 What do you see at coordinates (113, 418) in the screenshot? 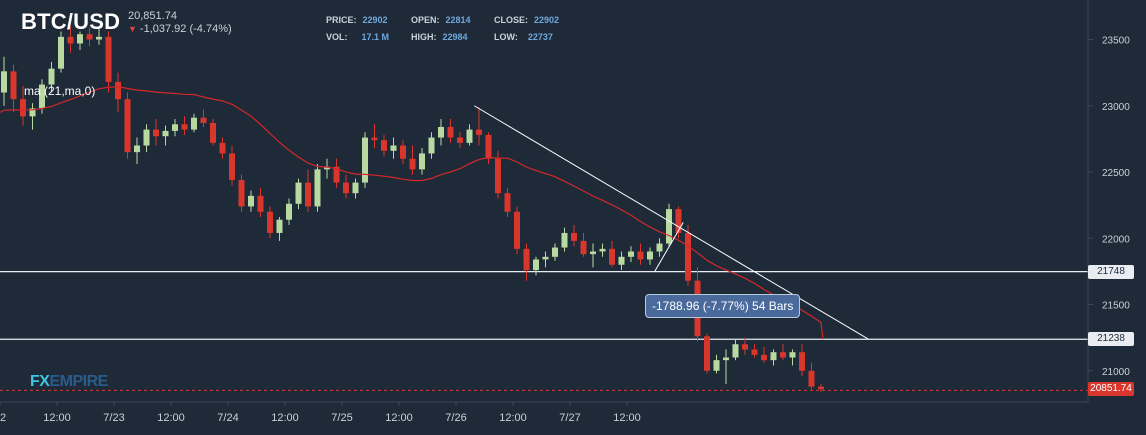
I see `x-tick-label: 7/23` at bounding box center [113, 418].